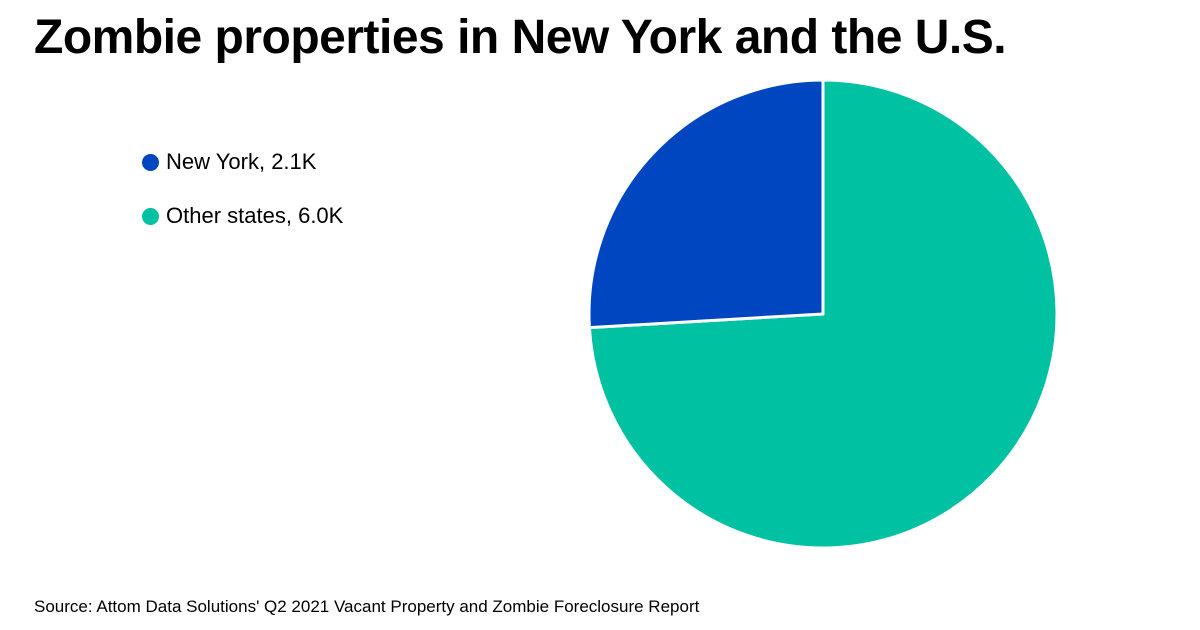 The image size is (1200, 630). I want to click on legend-item-other-states: Other states, 6.0K, so click(242, 216).